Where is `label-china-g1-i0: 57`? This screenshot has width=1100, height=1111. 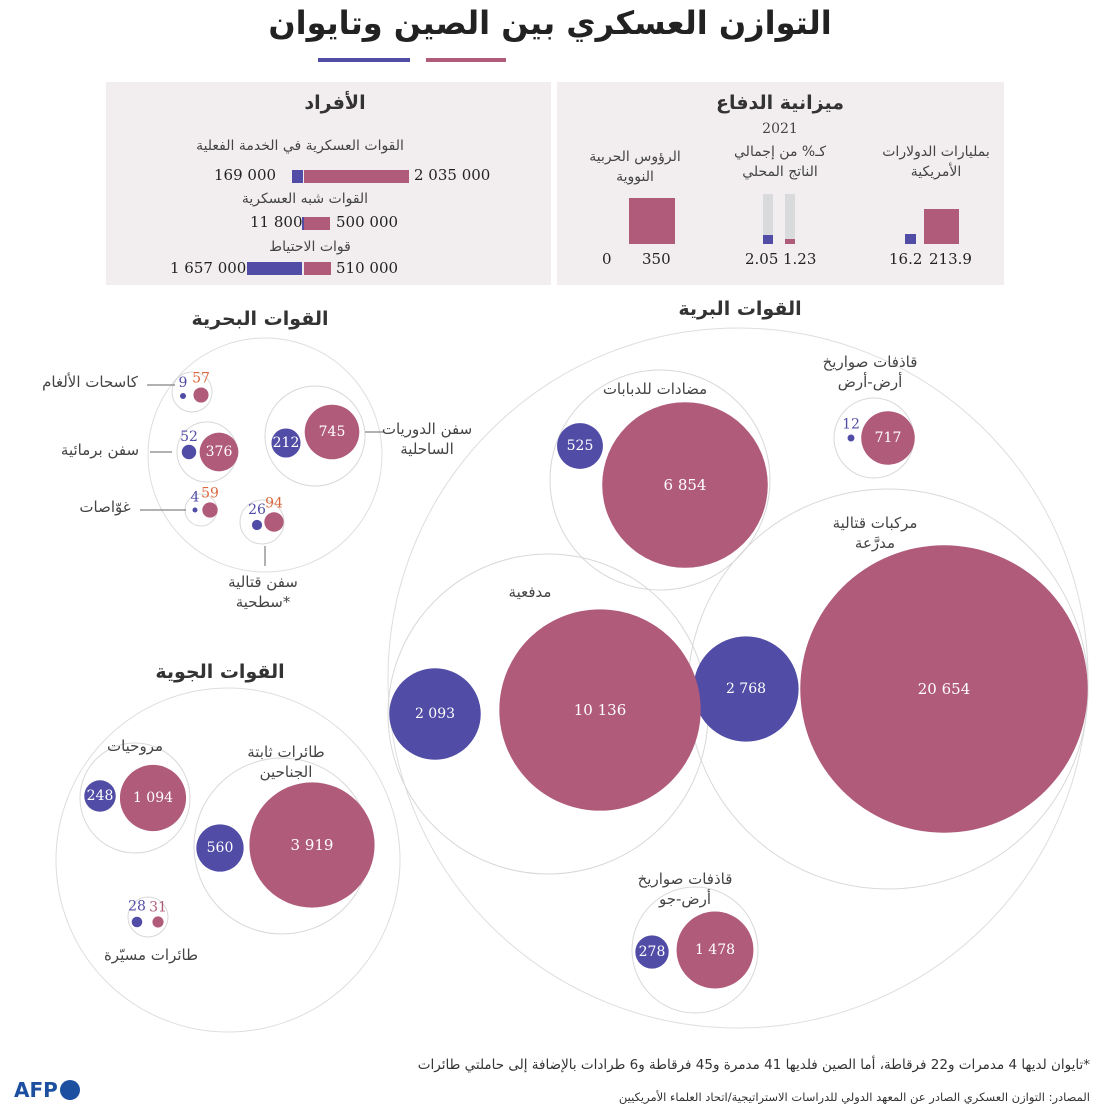
label-china-g1-i0: 57 is located at coordinates (201, 378).